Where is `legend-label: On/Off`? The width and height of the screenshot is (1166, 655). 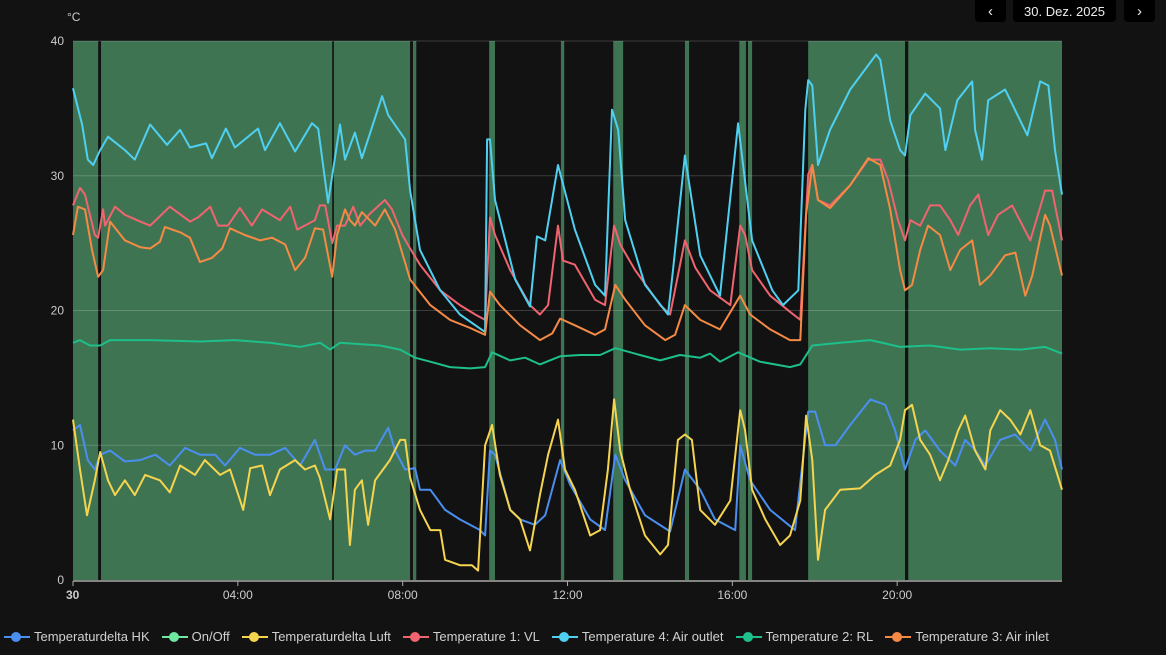
legend-label: On/Off is located at coordinates (210, 636).